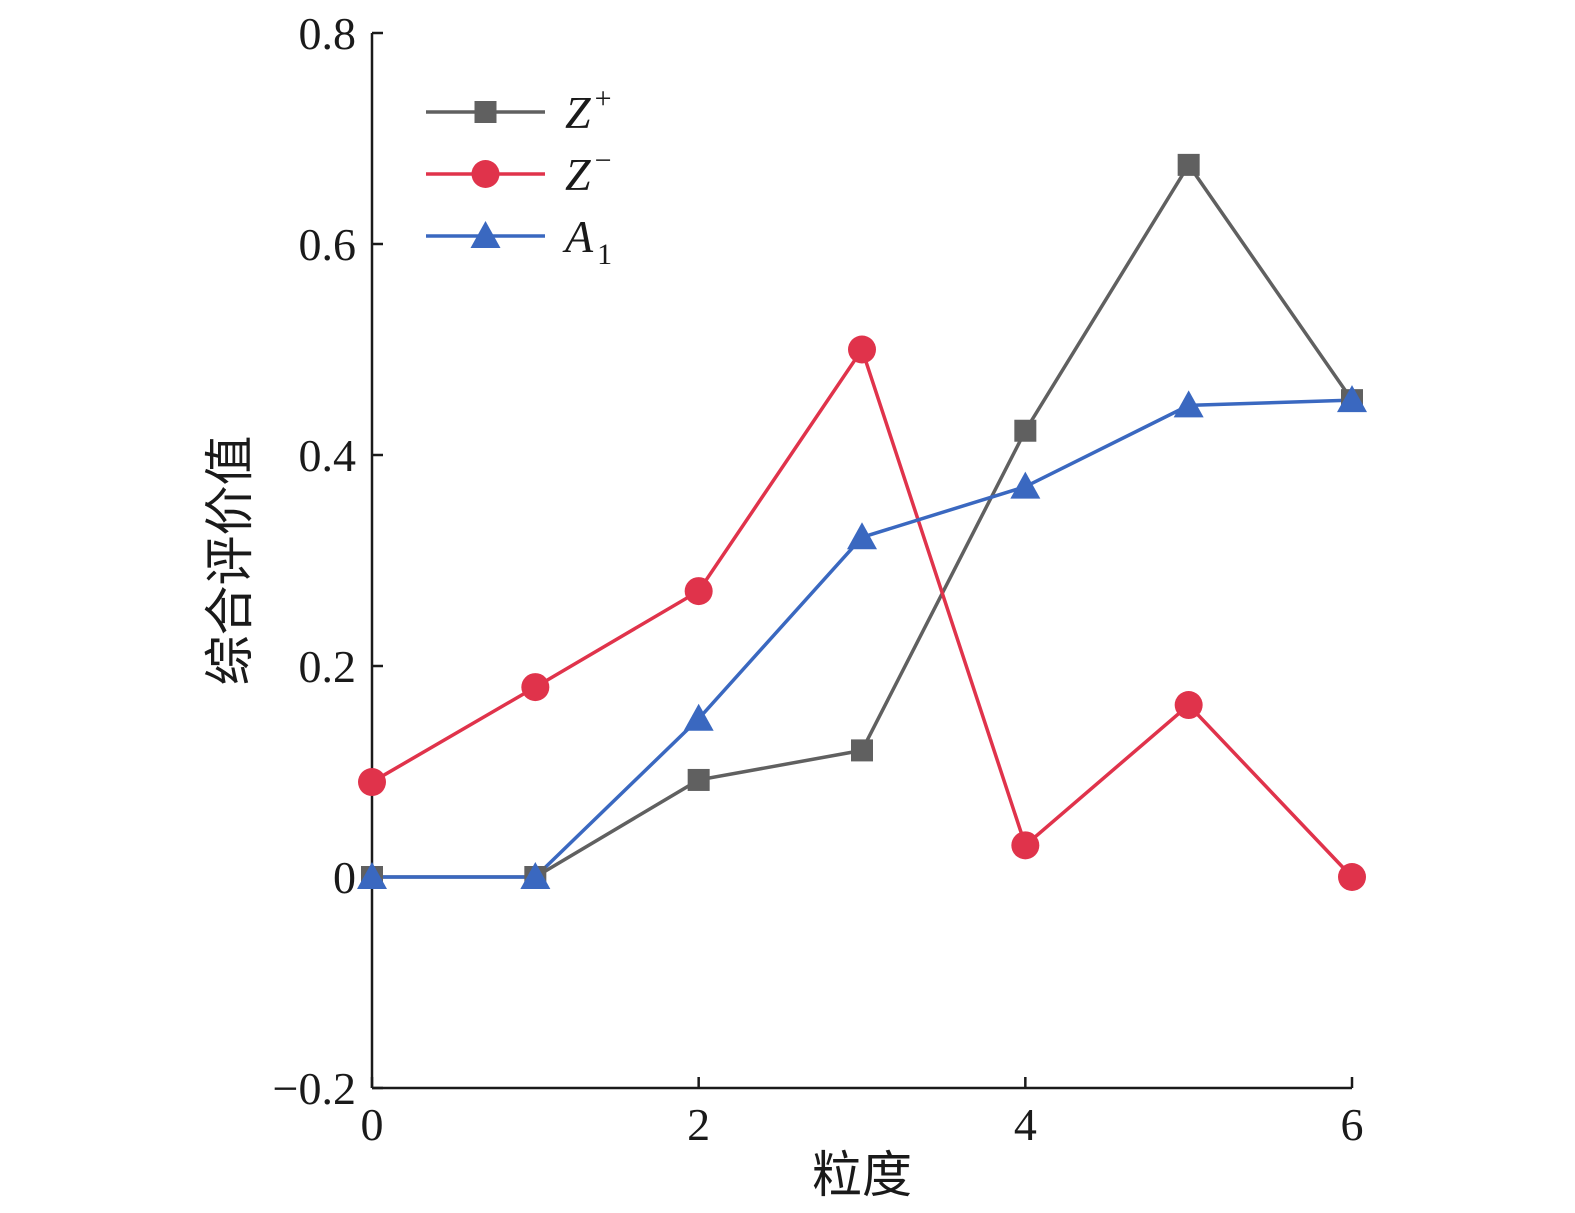 This screenshot has height=1213, width=1575. What do you see at coordinates (230, 561) in the screenshot?
I see `y-axis-title: 综合评价值` at bounding box center [230, 561].